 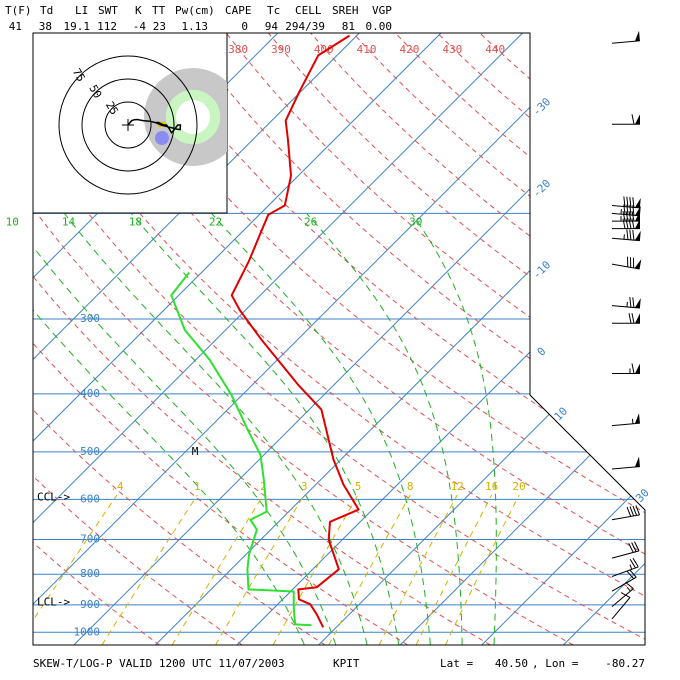 What do you see at coordinates (112, 108) in the screenshot?
I see `hodograph-ring-label: 25` at bounding box center [112, 108].